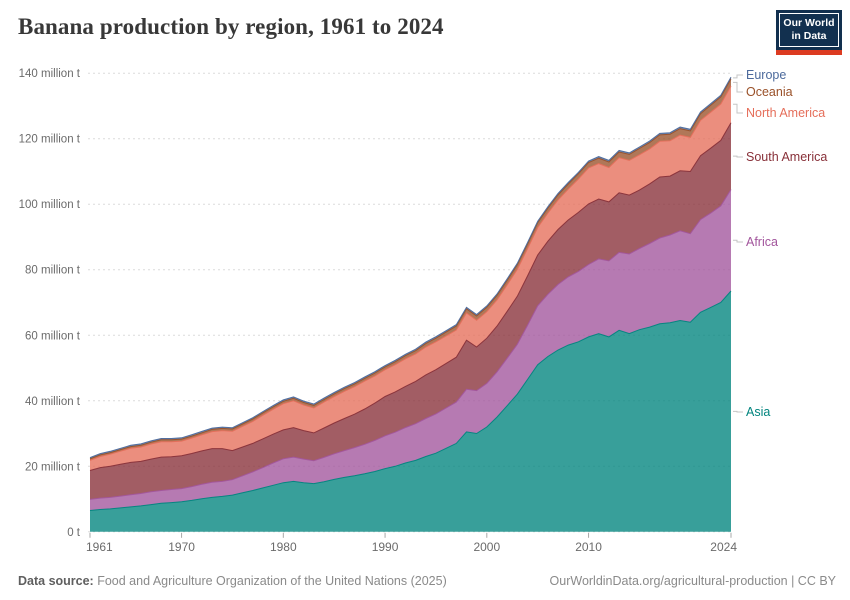  I want to click on y-axis-label: 60 million t, so click(53, 336).